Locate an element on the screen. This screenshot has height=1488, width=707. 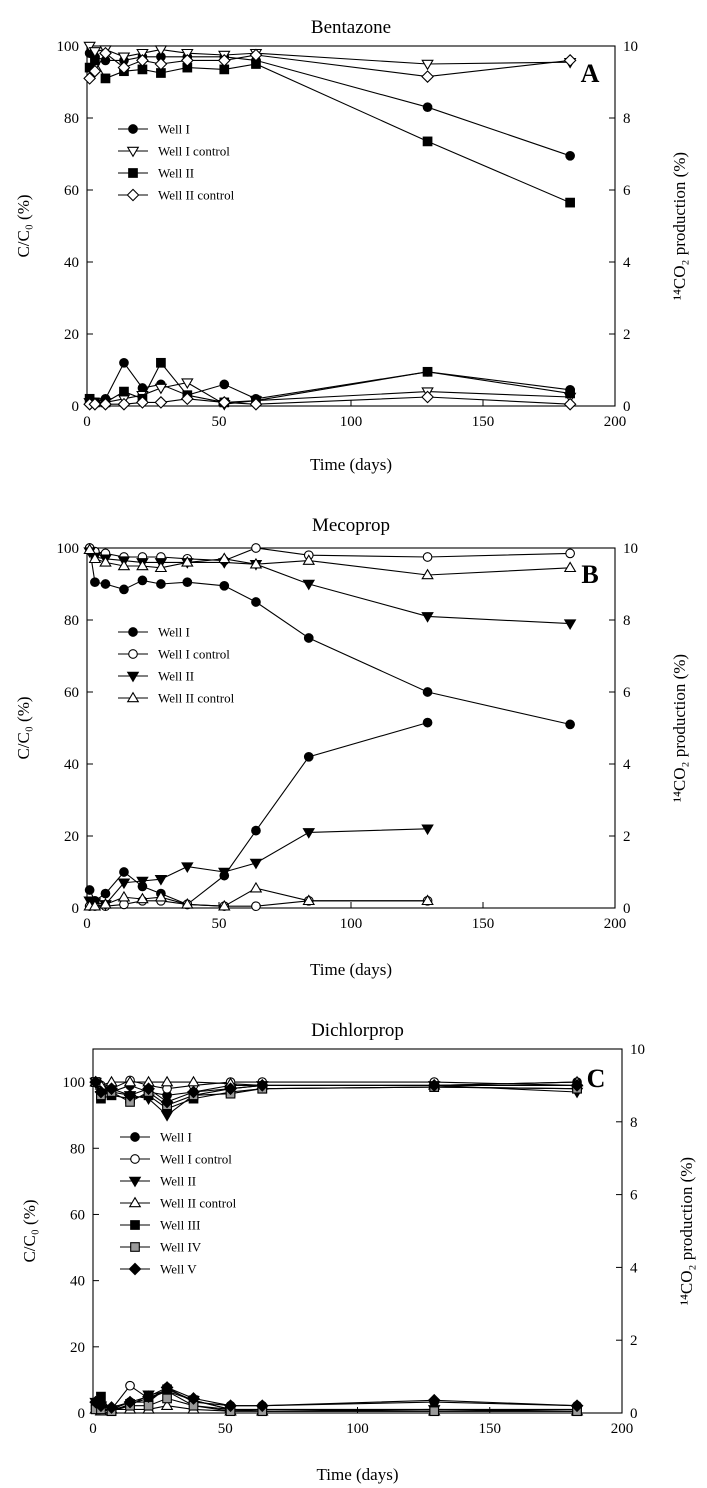
x-tick-label: 0 is located at coordinates (93, 1429).